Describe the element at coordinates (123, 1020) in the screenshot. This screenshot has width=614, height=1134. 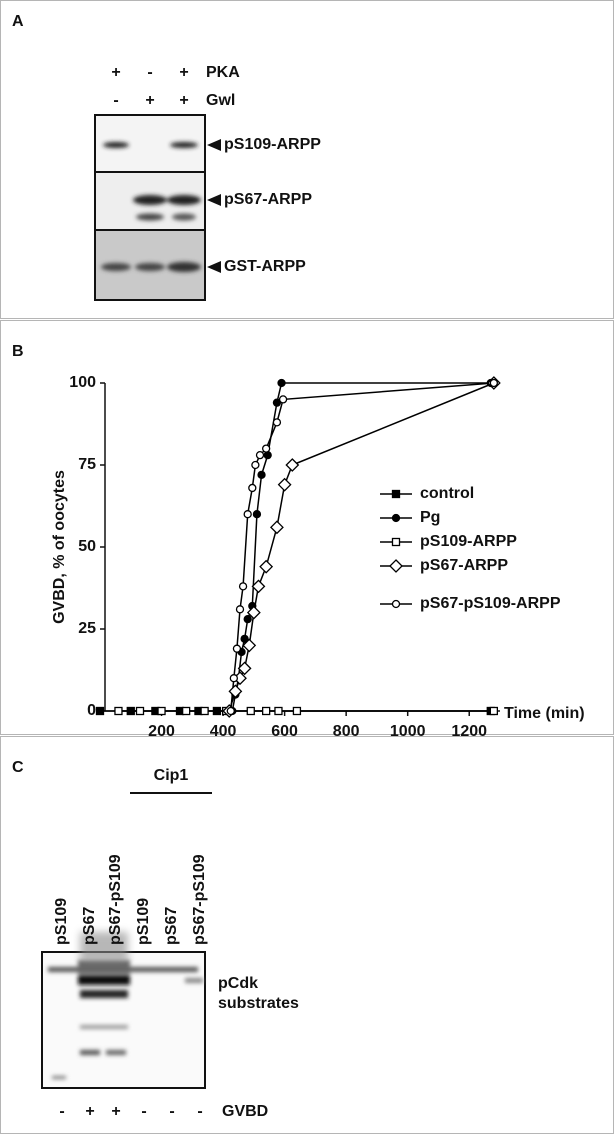
I see `blot-strip` at that location.